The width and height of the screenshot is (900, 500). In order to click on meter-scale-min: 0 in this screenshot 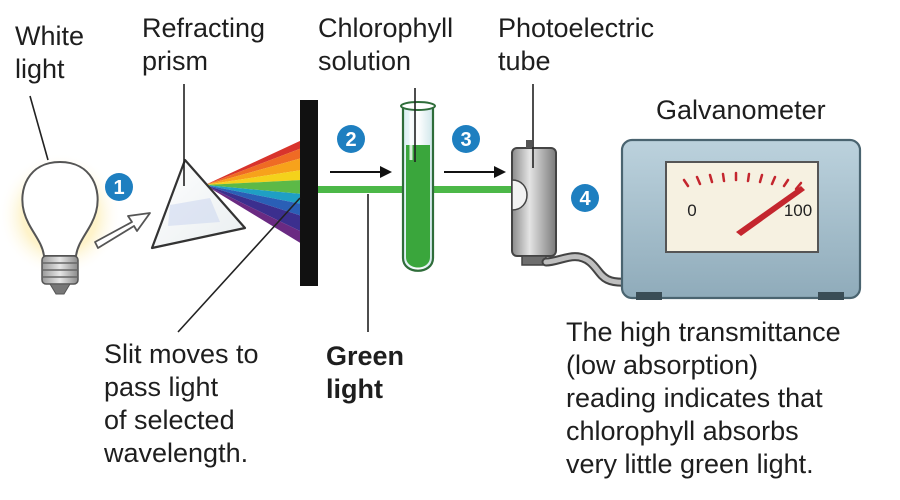, I will do `click(691, 210)`.